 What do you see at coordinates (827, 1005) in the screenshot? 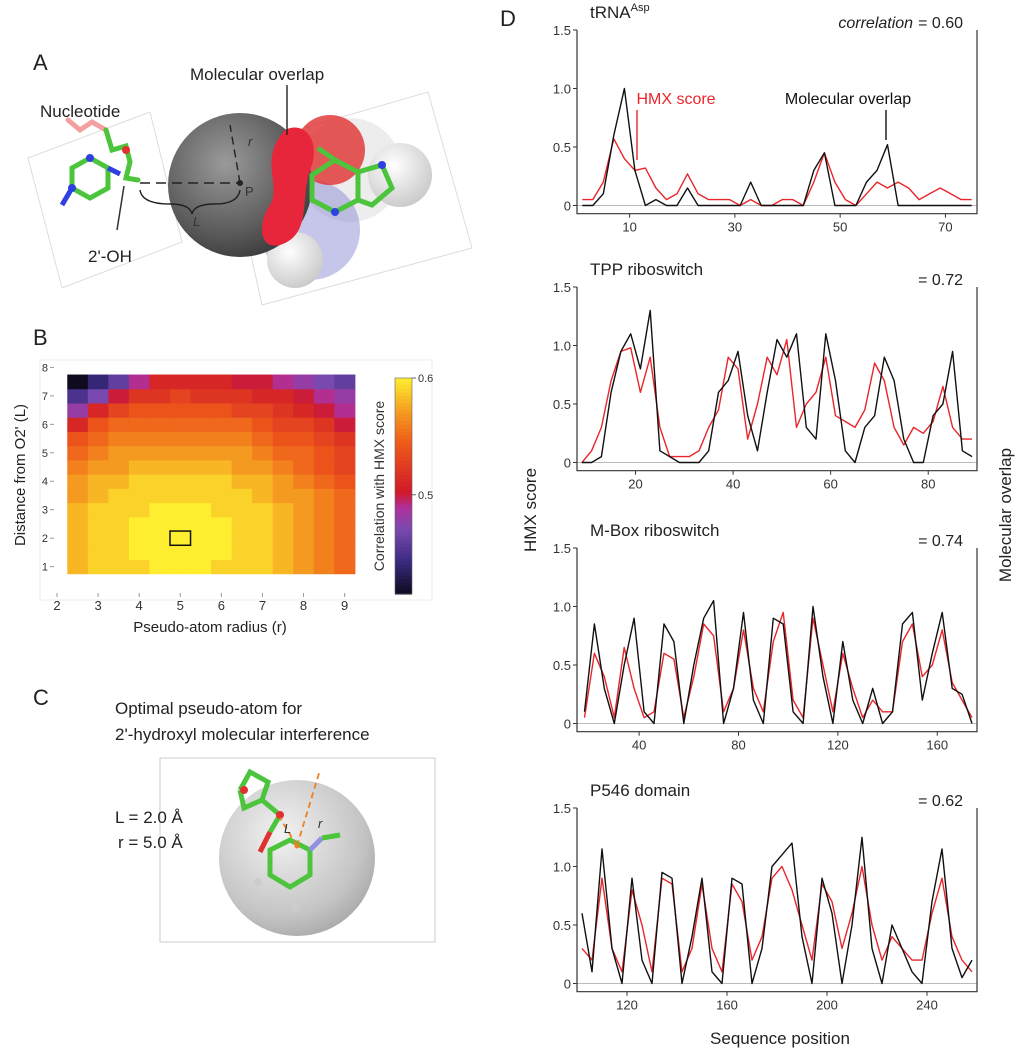
I see `x-tick-label: 200` at bounding box center [827, 1005].